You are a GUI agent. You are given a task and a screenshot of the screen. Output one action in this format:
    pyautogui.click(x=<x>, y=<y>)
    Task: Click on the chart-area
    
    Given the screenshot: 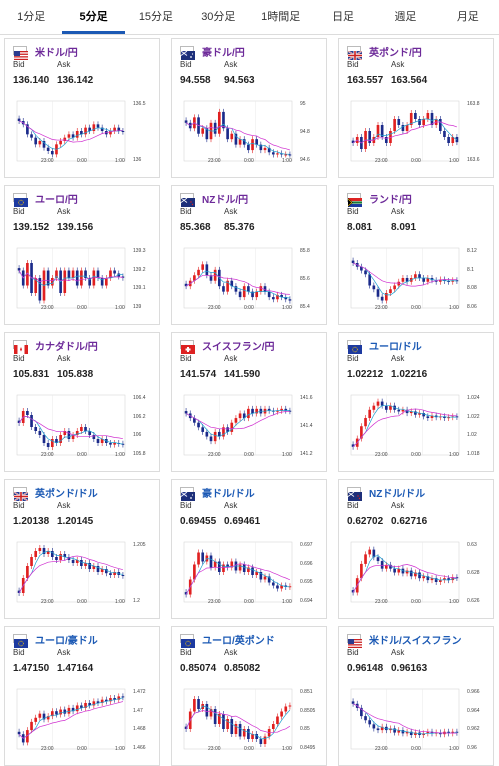 What is the action you would take?
    pyautogui.click(x=239, y=278)
    